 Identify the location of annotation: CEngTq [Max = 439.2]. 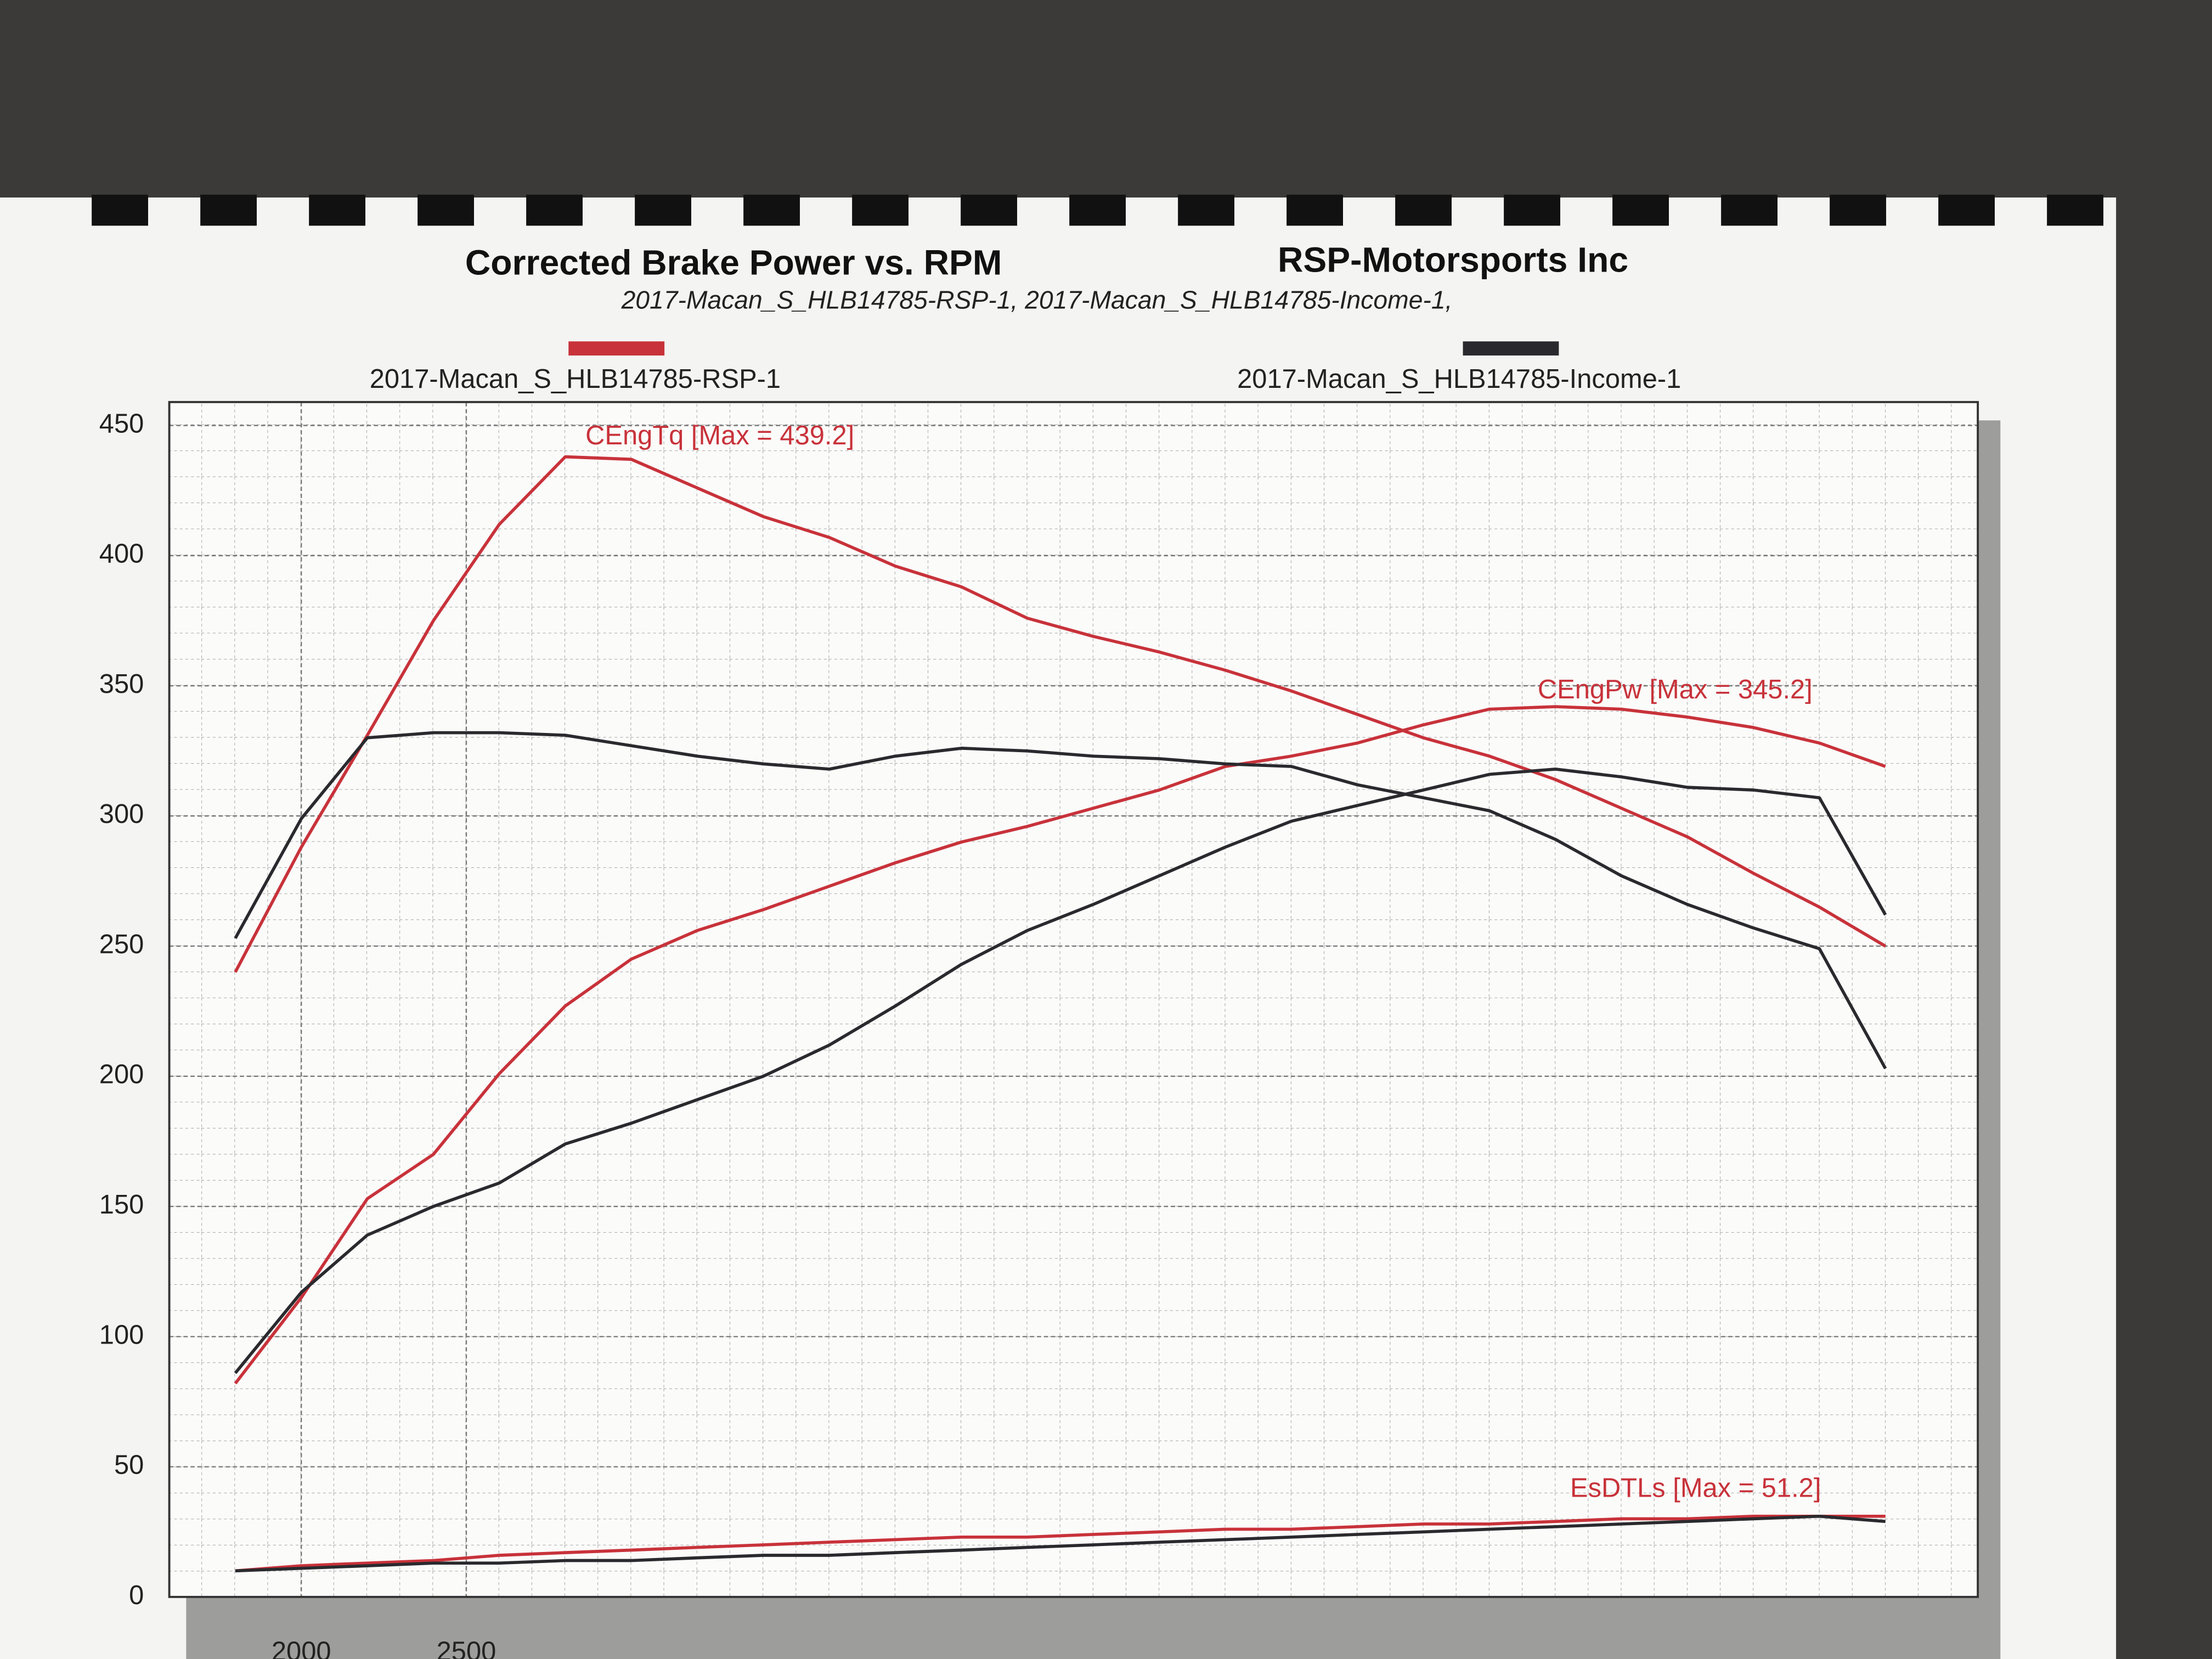
(720, 436).